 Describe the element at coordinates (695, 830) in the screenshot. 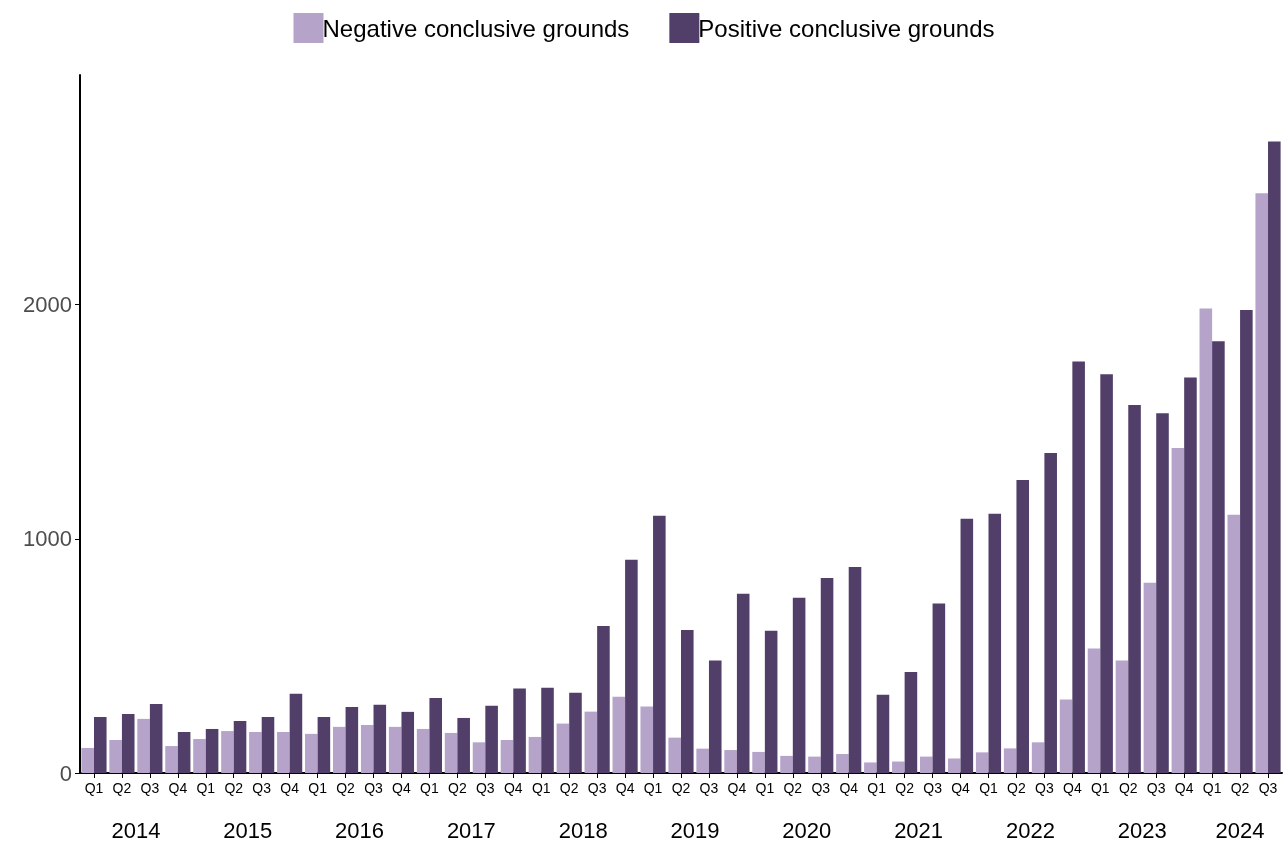

I see `text: 2019` at that location.